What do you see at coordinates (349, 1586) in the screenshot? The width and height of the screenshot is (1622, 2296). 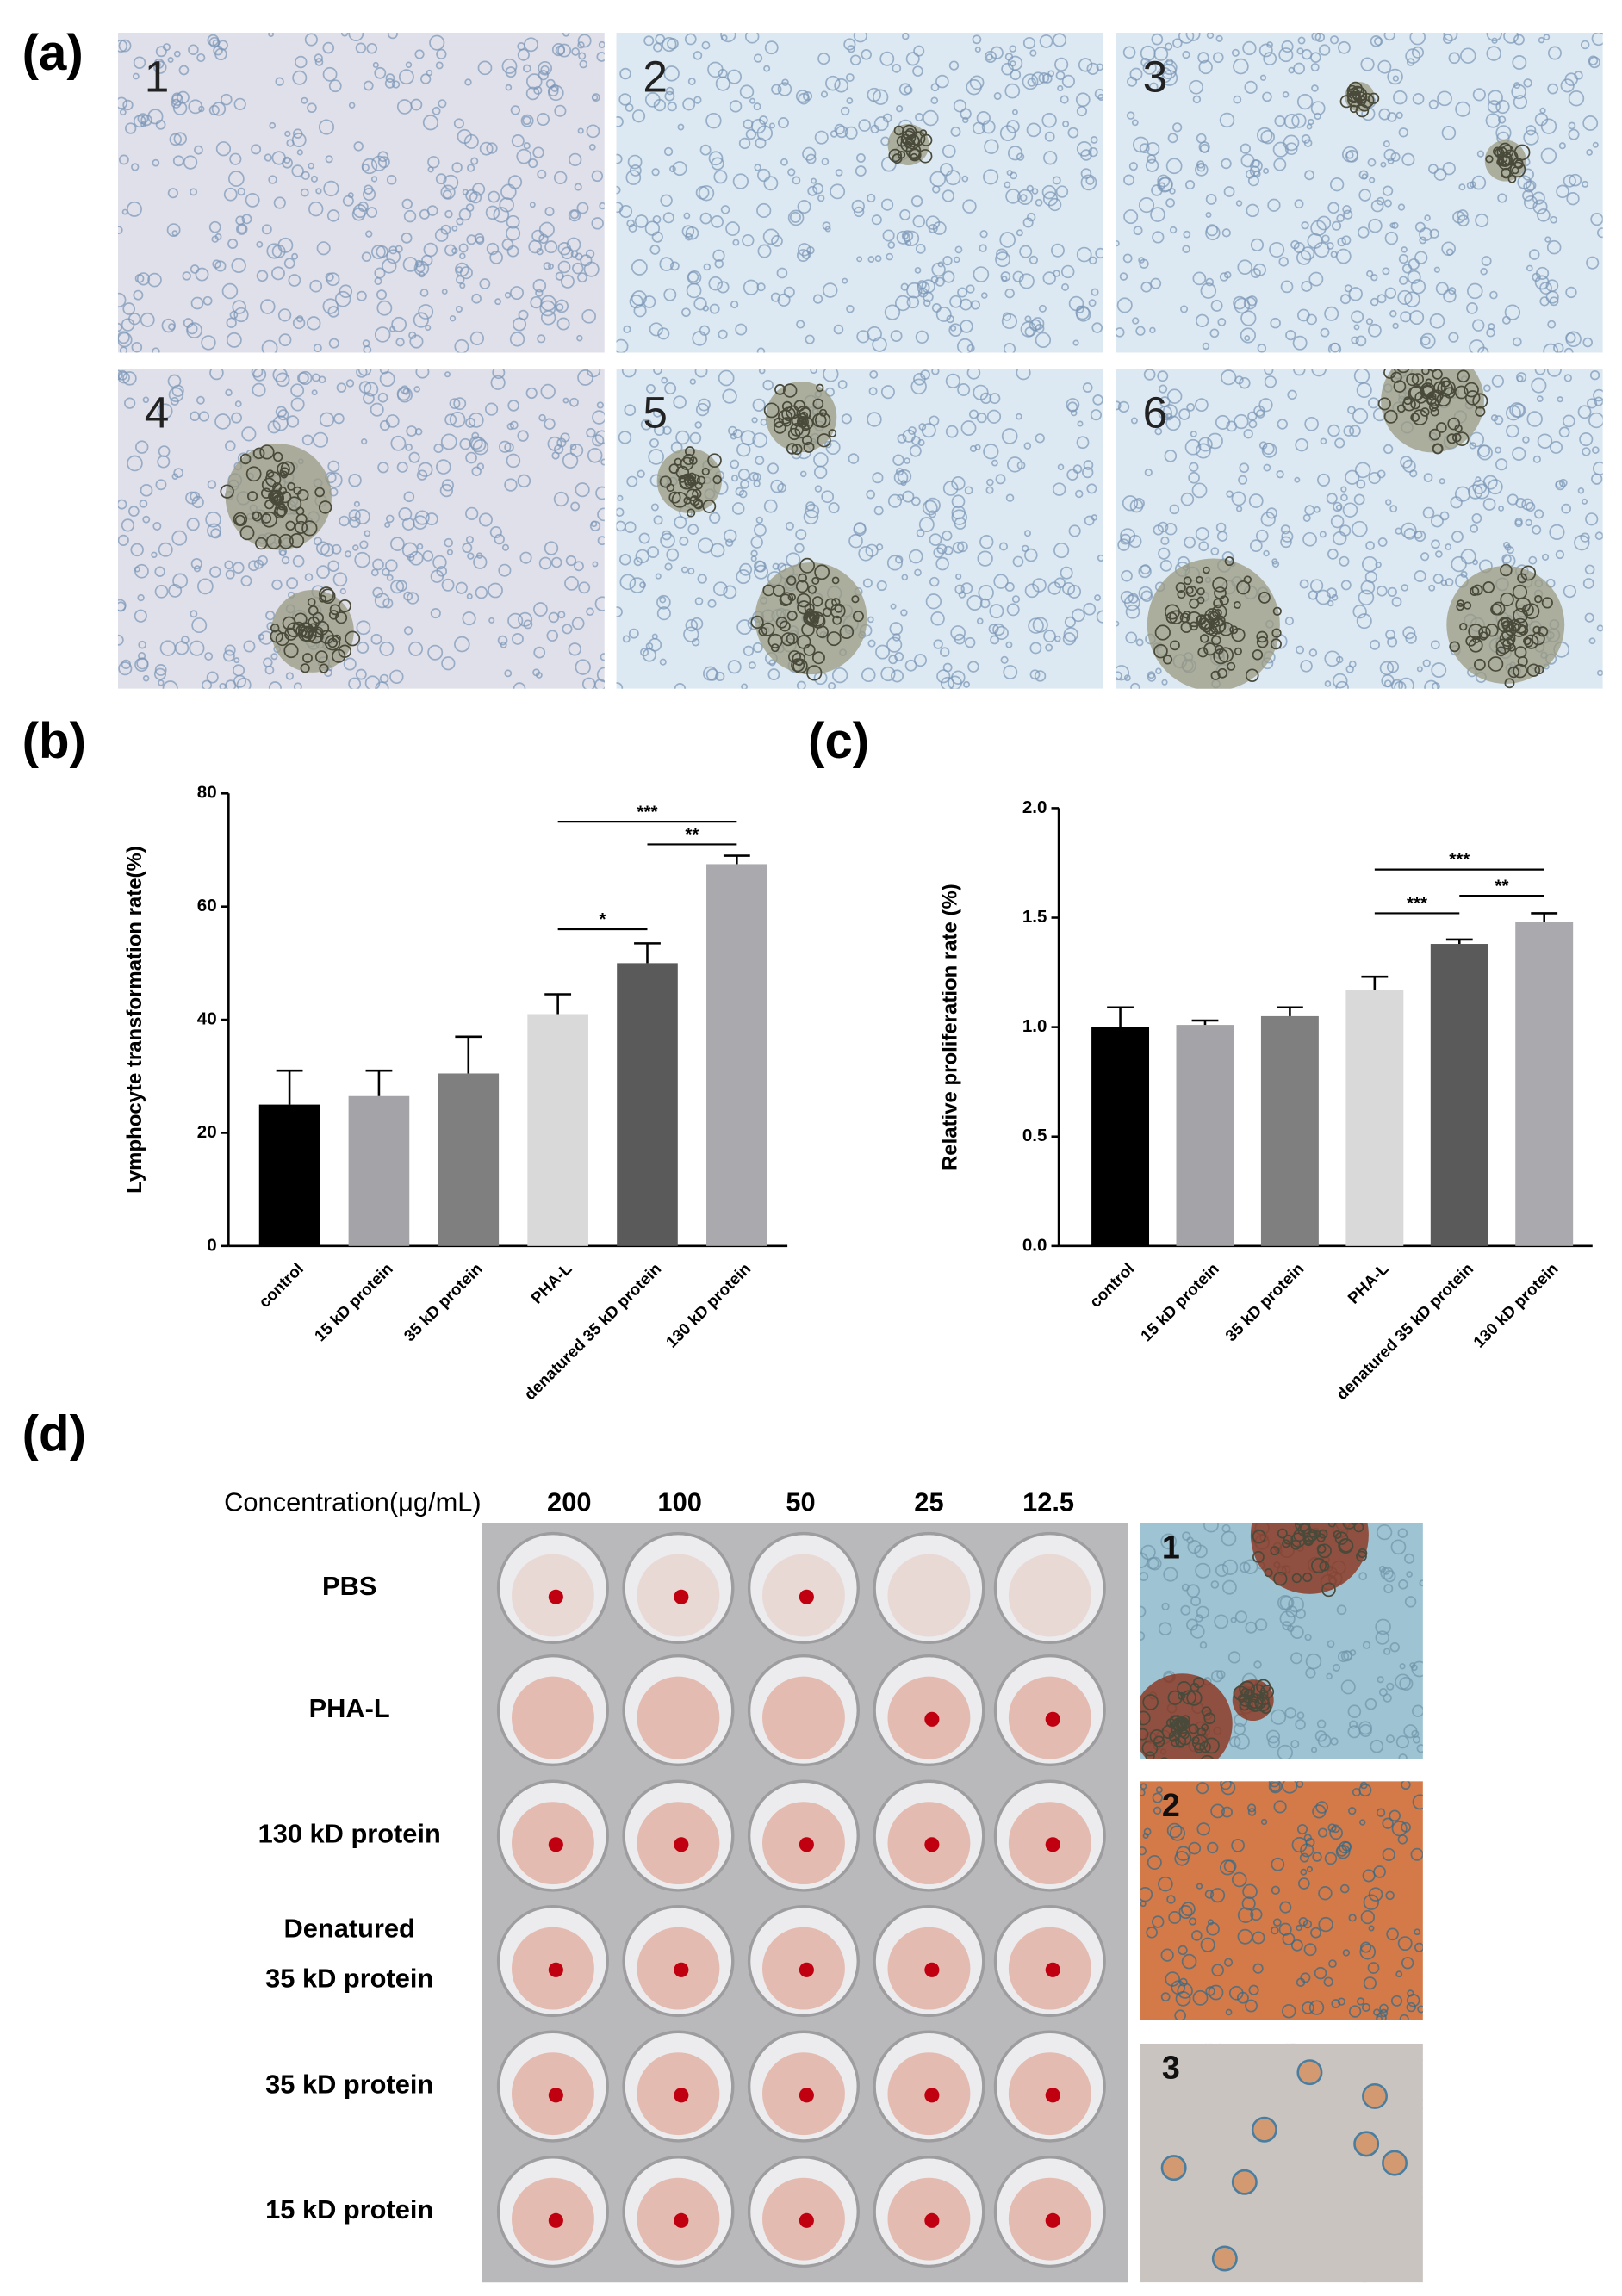 I see `row-label: PBS` at bounding box center [349, 1586].